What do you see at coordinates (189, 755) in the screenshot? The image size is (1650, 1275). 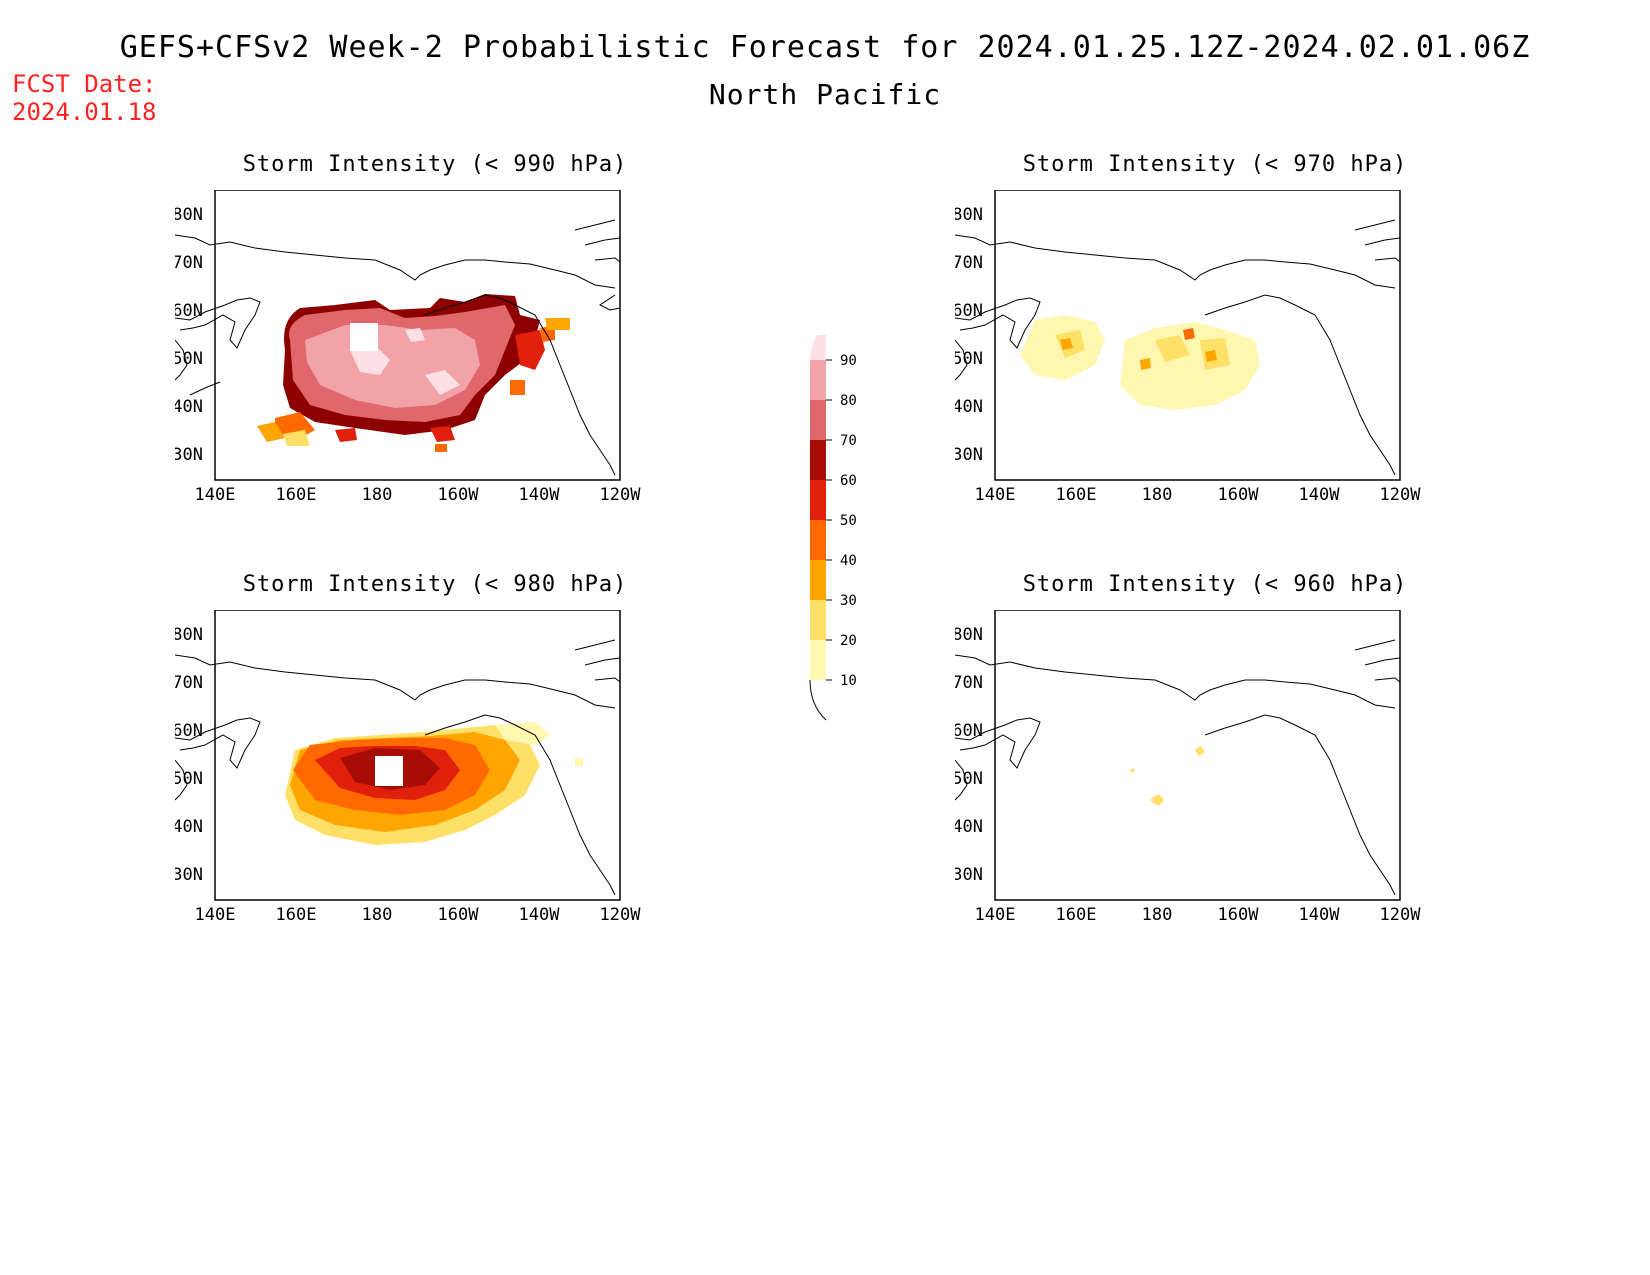 I see `lat-axis-980: 80N 70N 60N 50N 40N 30N` at bounding box center [189, 755].